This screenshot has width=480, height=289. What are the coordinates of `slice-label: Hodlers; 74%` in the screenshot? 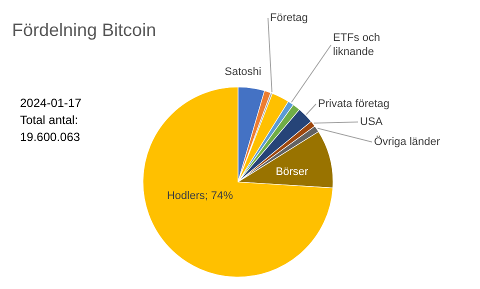 It's located at (200, 196).